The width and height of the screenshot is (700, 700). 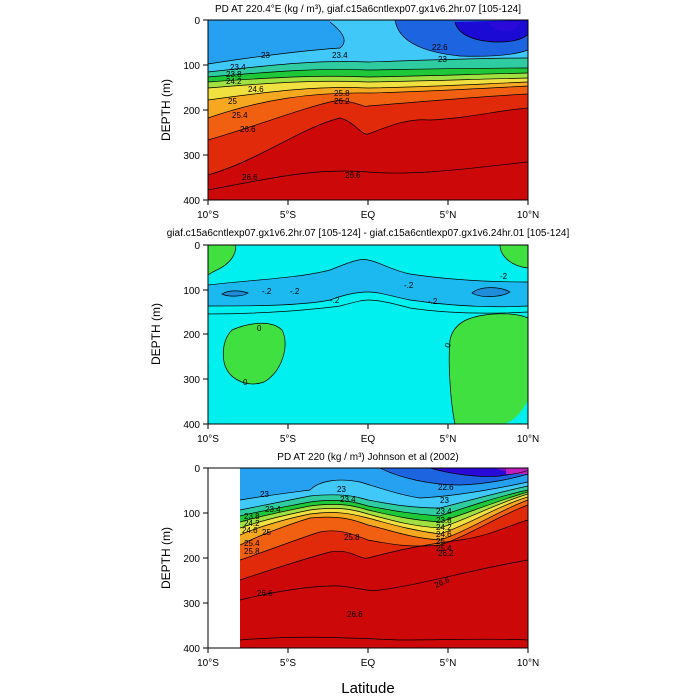 I want to click on panel-1-y-axis-label: DEPTH (m), so click(x=166, y=110).